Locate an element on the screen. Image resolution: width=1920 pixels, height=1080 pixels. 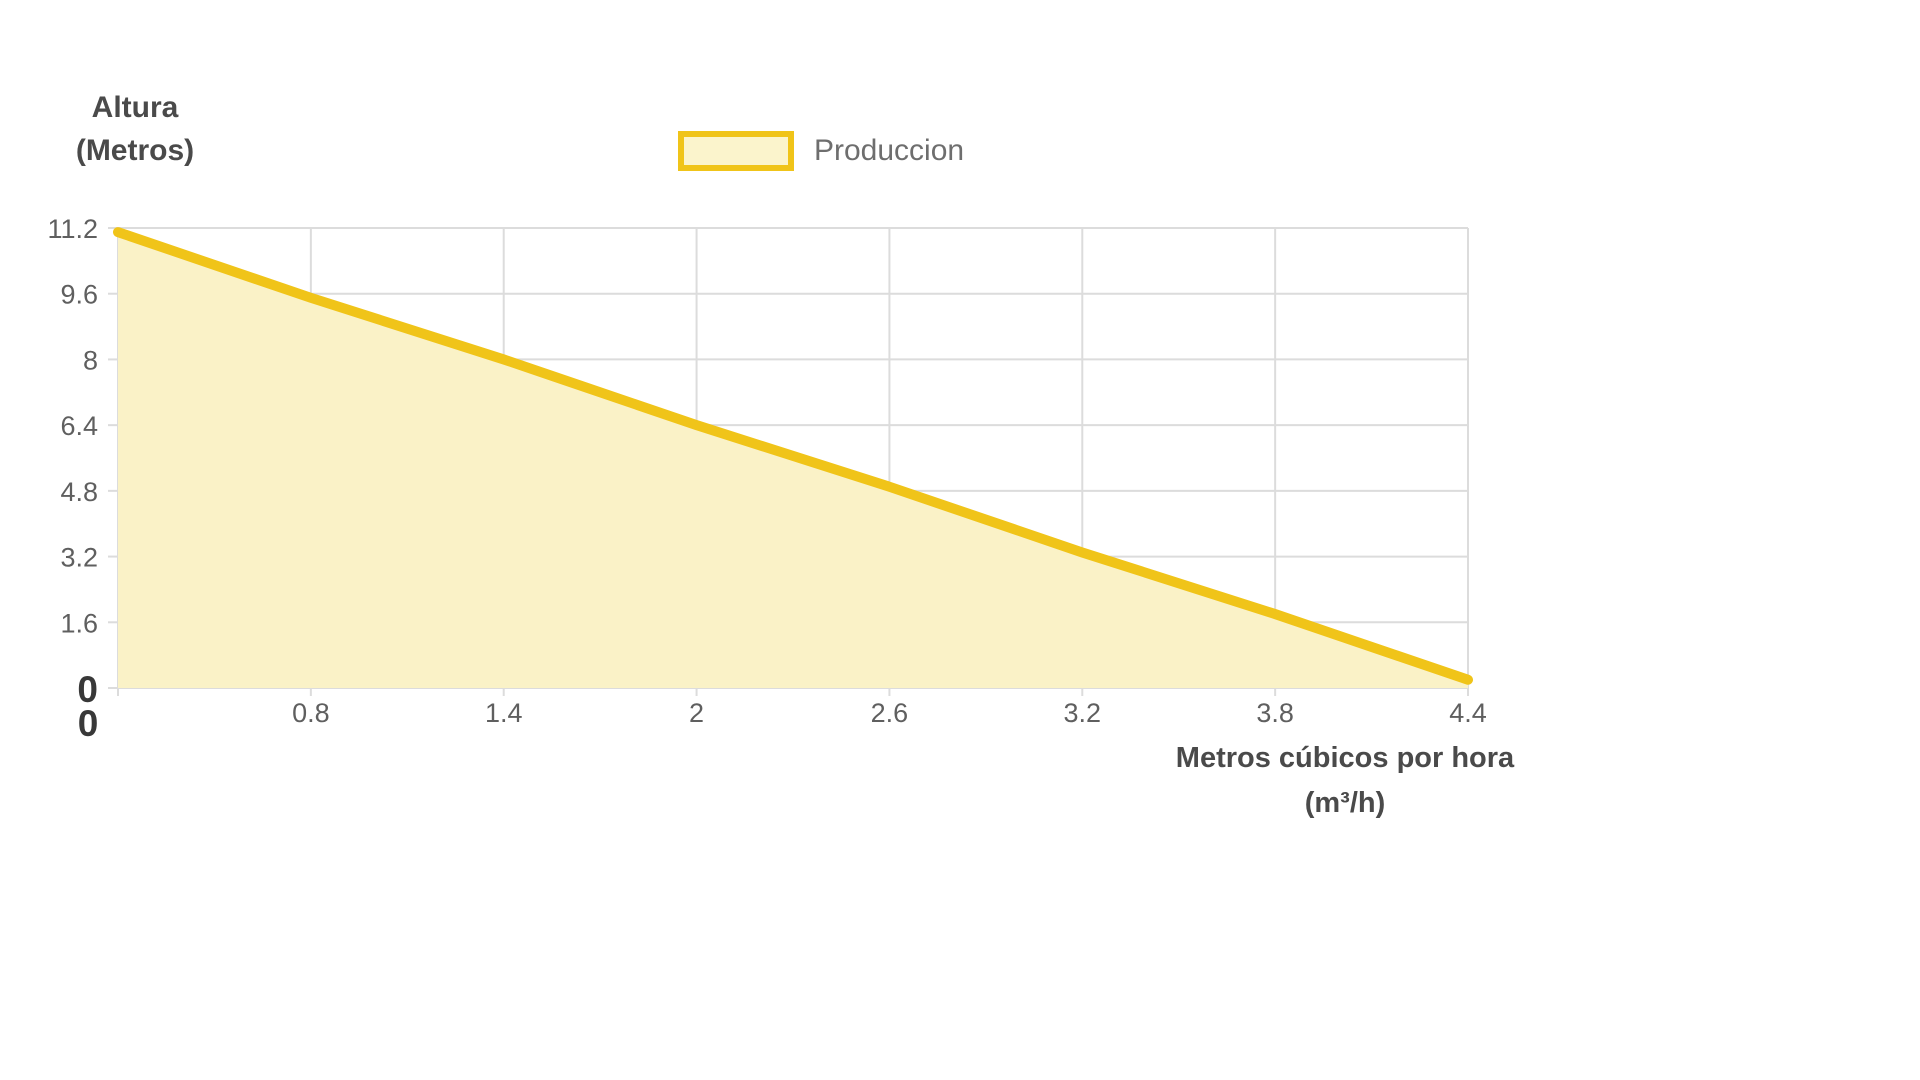
y-tick-label: 4.8 is located at coordinates (79, 492).